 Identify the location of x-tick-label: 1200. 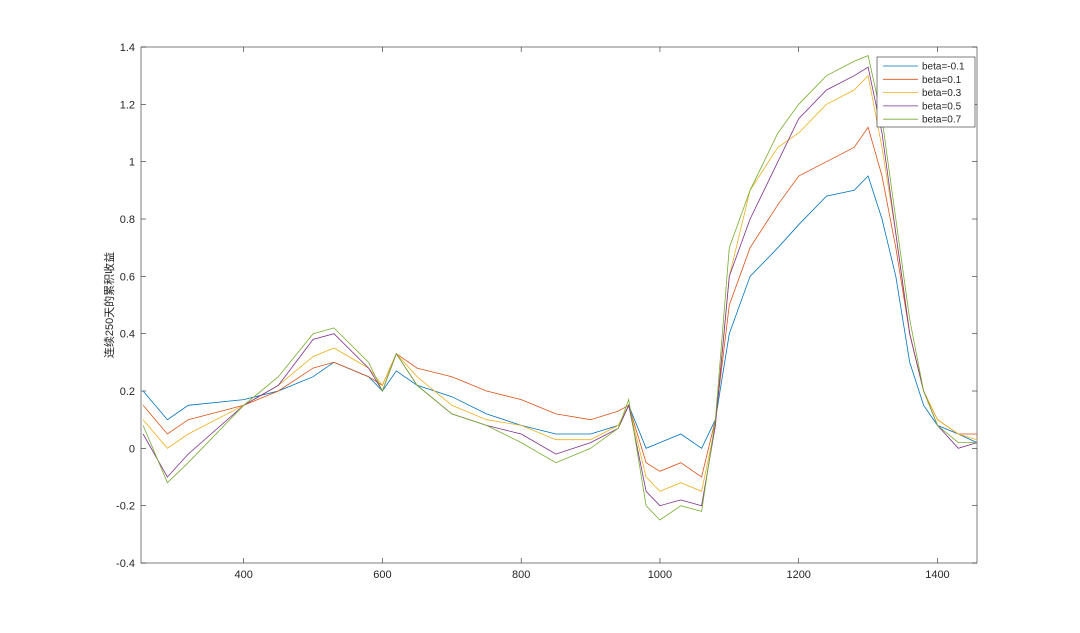
(798, 575).